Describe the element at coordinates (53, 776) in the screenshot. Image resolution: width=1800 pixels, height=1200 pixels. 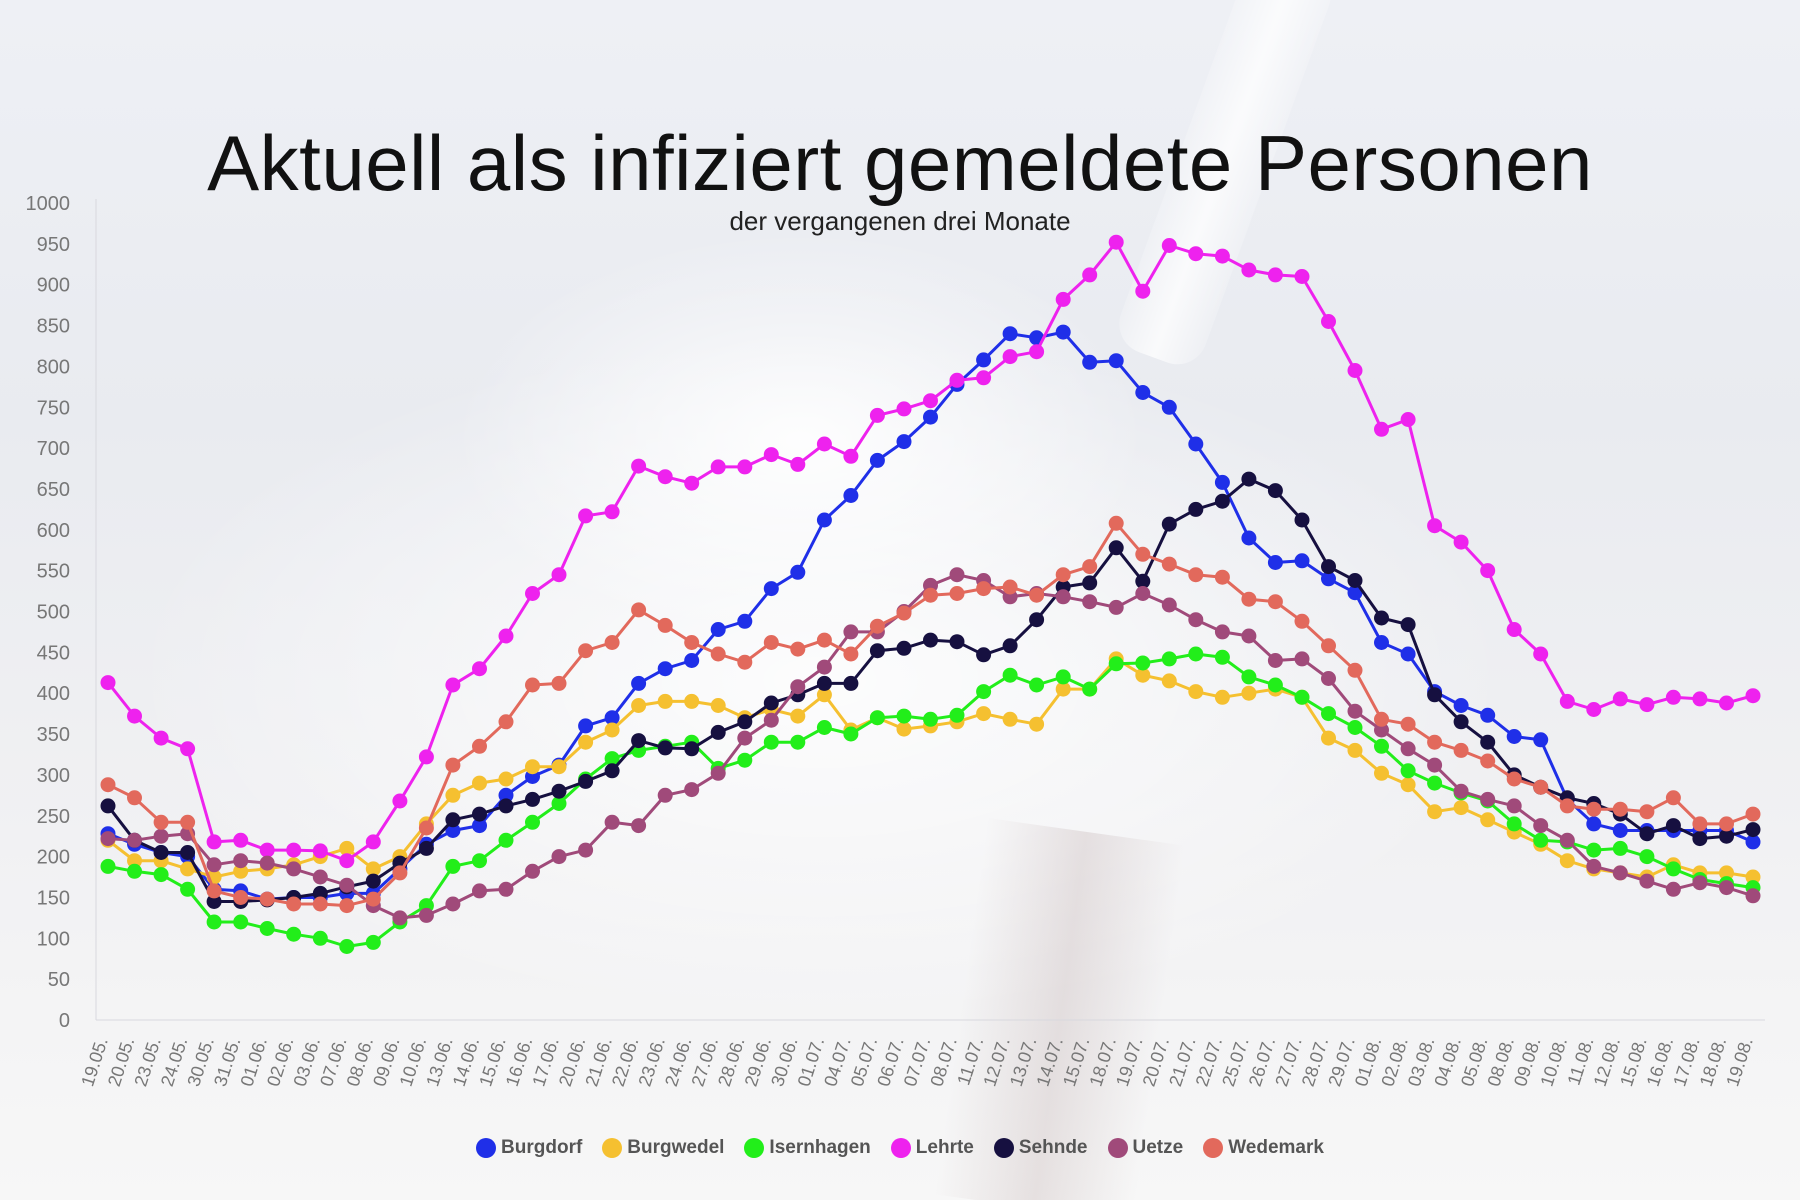
I see `y-tick-label: 300` at that location.